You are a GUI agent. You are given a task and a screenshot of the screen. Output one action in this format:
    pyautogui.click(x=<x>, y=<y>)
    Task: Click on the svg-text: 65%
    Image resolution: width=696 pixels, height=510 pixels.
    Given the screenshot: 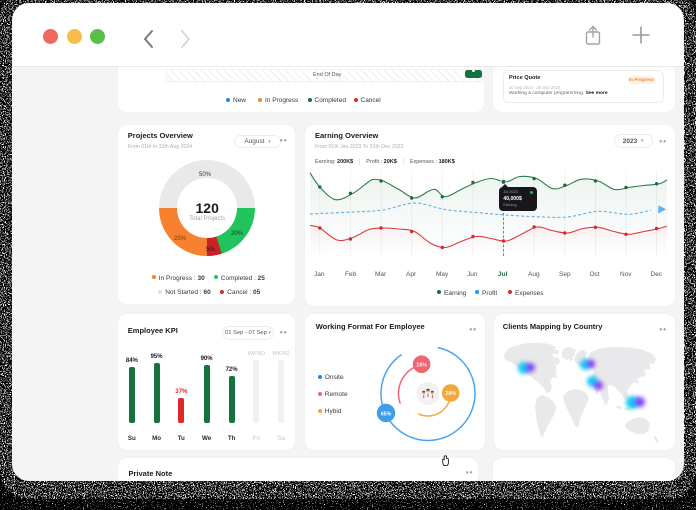 What is the action you would take?
    pyautogui.click(x=386, y=414)
    